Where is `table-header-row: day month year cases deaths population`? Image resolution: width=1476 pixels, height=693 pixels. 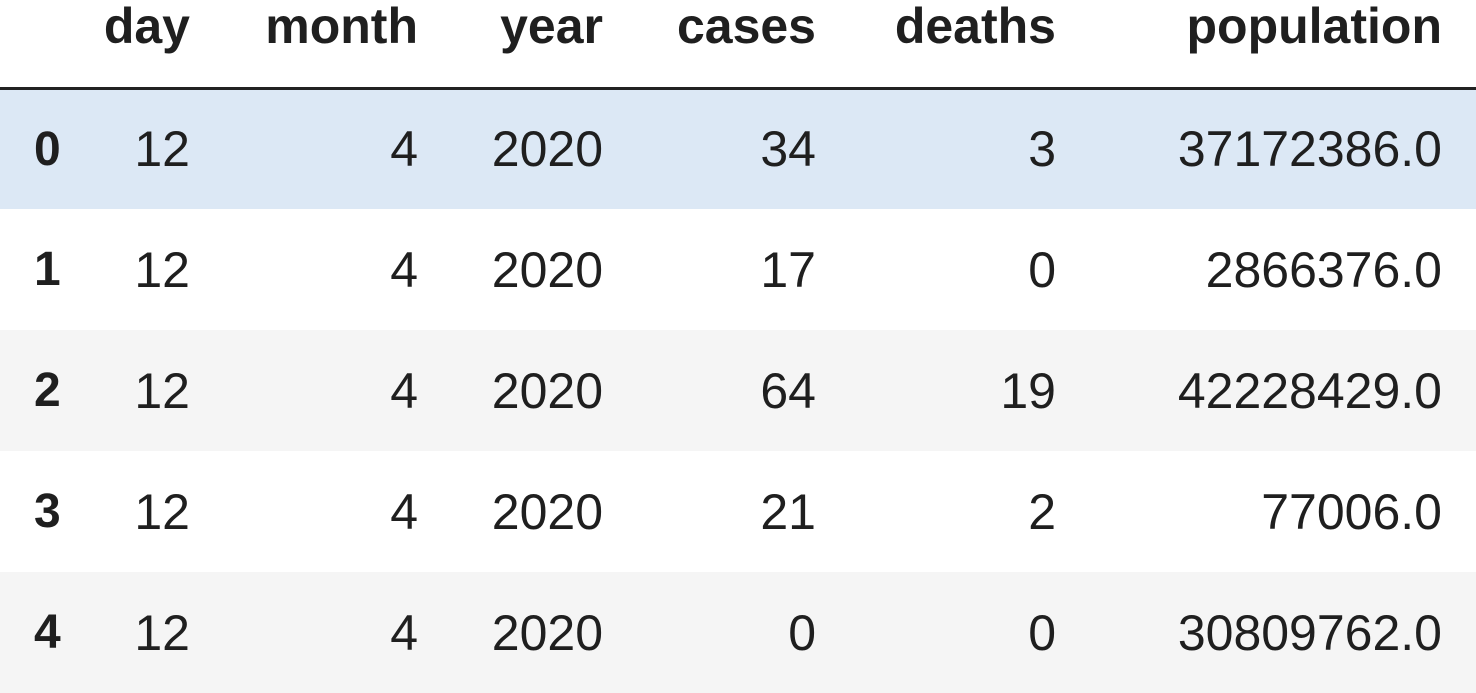
table-header-row: day month year cases deaths population is located at coordinates (738, 45).